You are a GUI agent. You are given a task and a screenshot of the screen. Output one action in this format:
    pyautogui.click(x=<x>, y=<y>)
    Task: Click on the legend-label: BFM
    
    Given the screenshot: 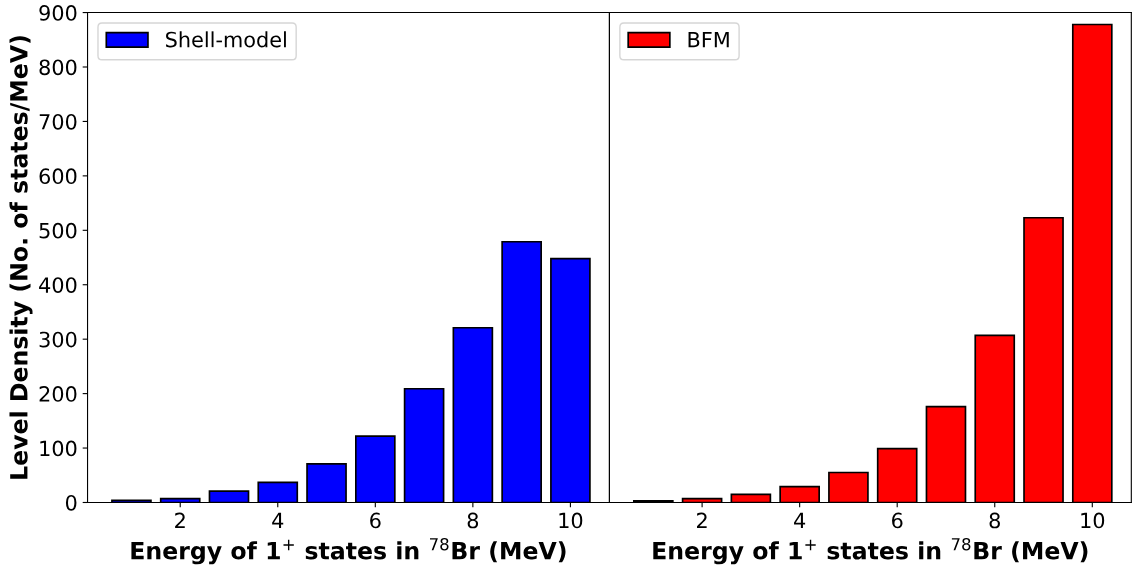 What is the action you would take?
    pyautogui.click(x=708, y=39)
    